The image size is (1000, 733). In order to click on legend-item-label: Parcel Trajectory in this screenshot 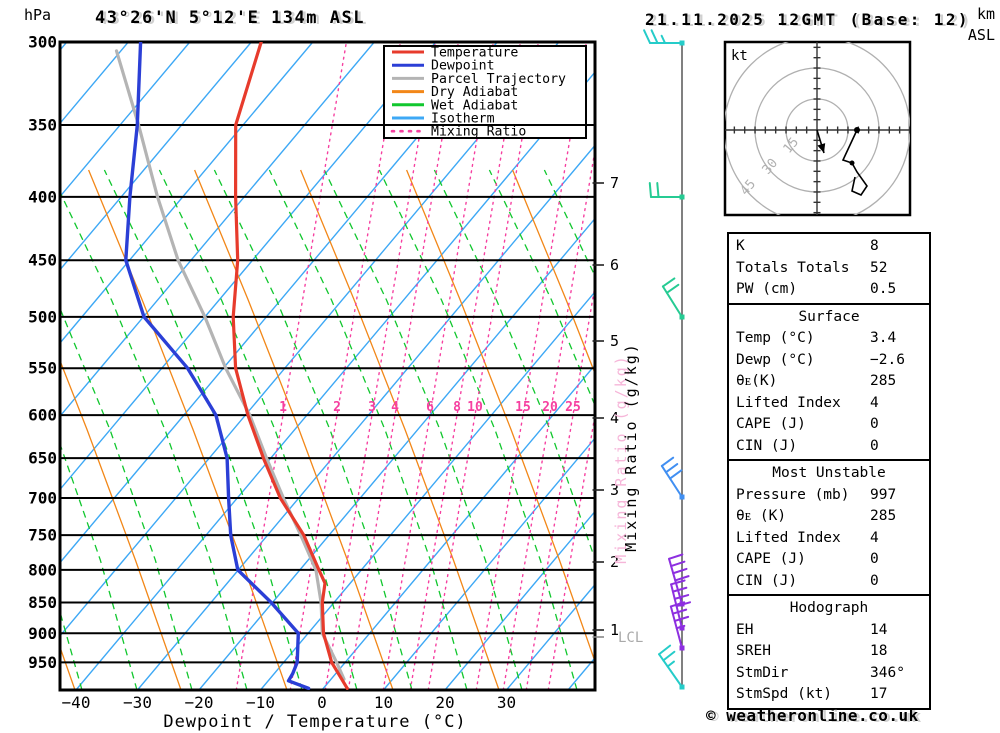, I will do `click(498, 79)`.